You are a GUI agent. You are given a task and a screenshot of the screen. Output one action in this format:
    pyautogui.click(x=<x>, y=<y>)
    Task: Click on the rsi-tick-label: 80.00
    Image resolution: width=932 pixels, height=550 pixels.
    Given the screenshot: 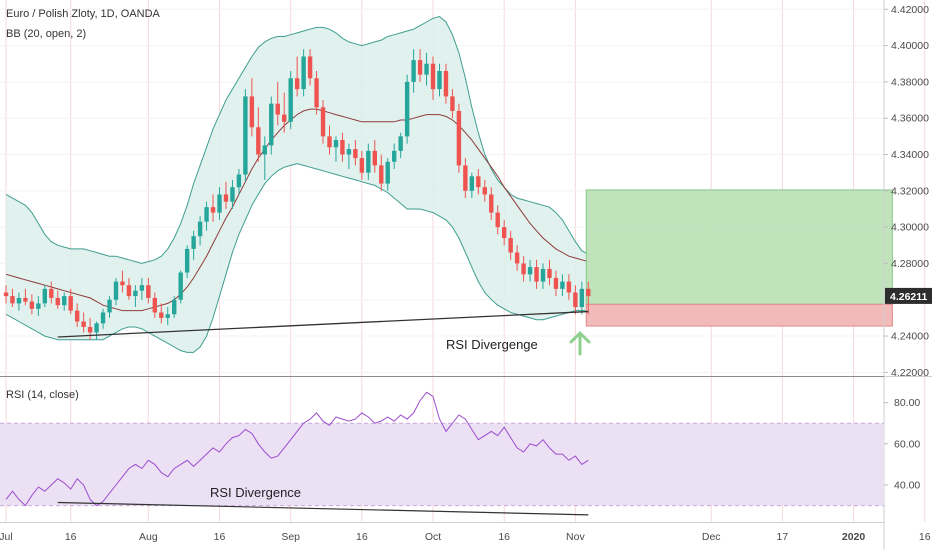 What is the action you would take?
    pyautogui.click(x=907, y=403)
    